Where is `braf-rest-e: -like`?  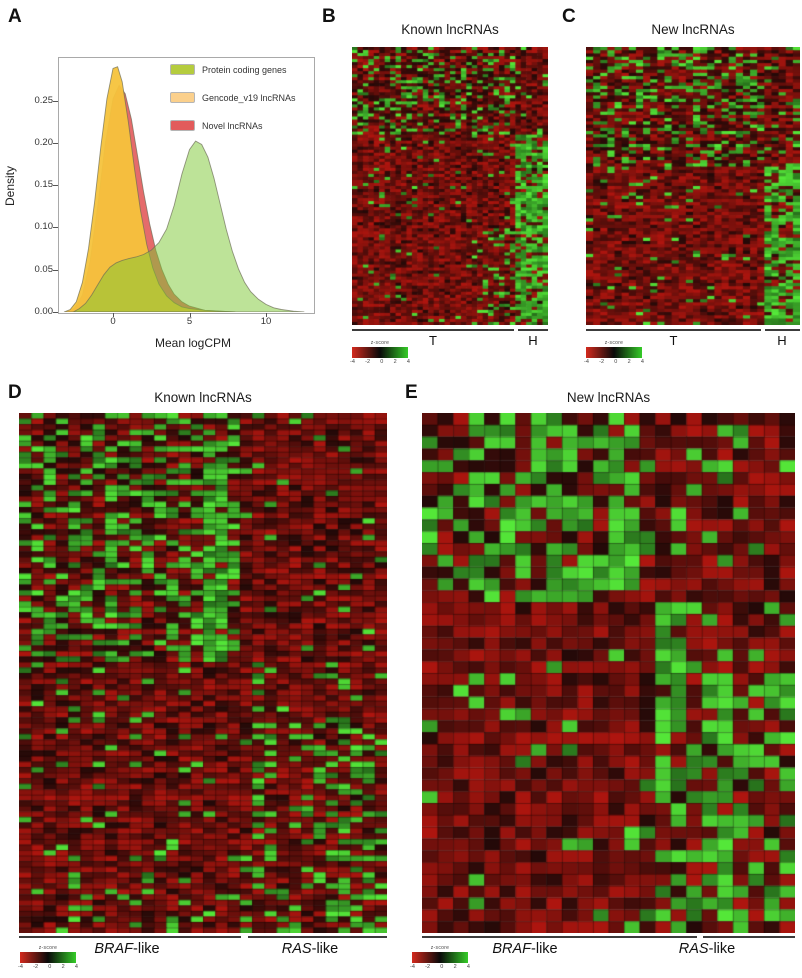 braf-rest-e: -like is located at coordinates (544, 949).